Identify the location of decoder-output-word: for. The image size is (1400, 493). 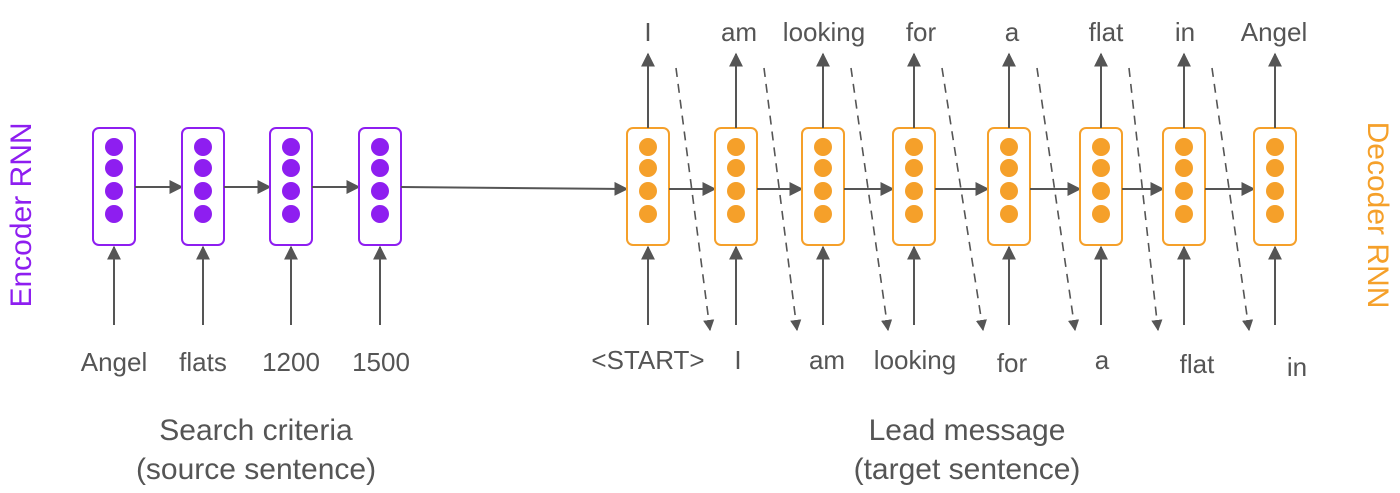
(921, 32).